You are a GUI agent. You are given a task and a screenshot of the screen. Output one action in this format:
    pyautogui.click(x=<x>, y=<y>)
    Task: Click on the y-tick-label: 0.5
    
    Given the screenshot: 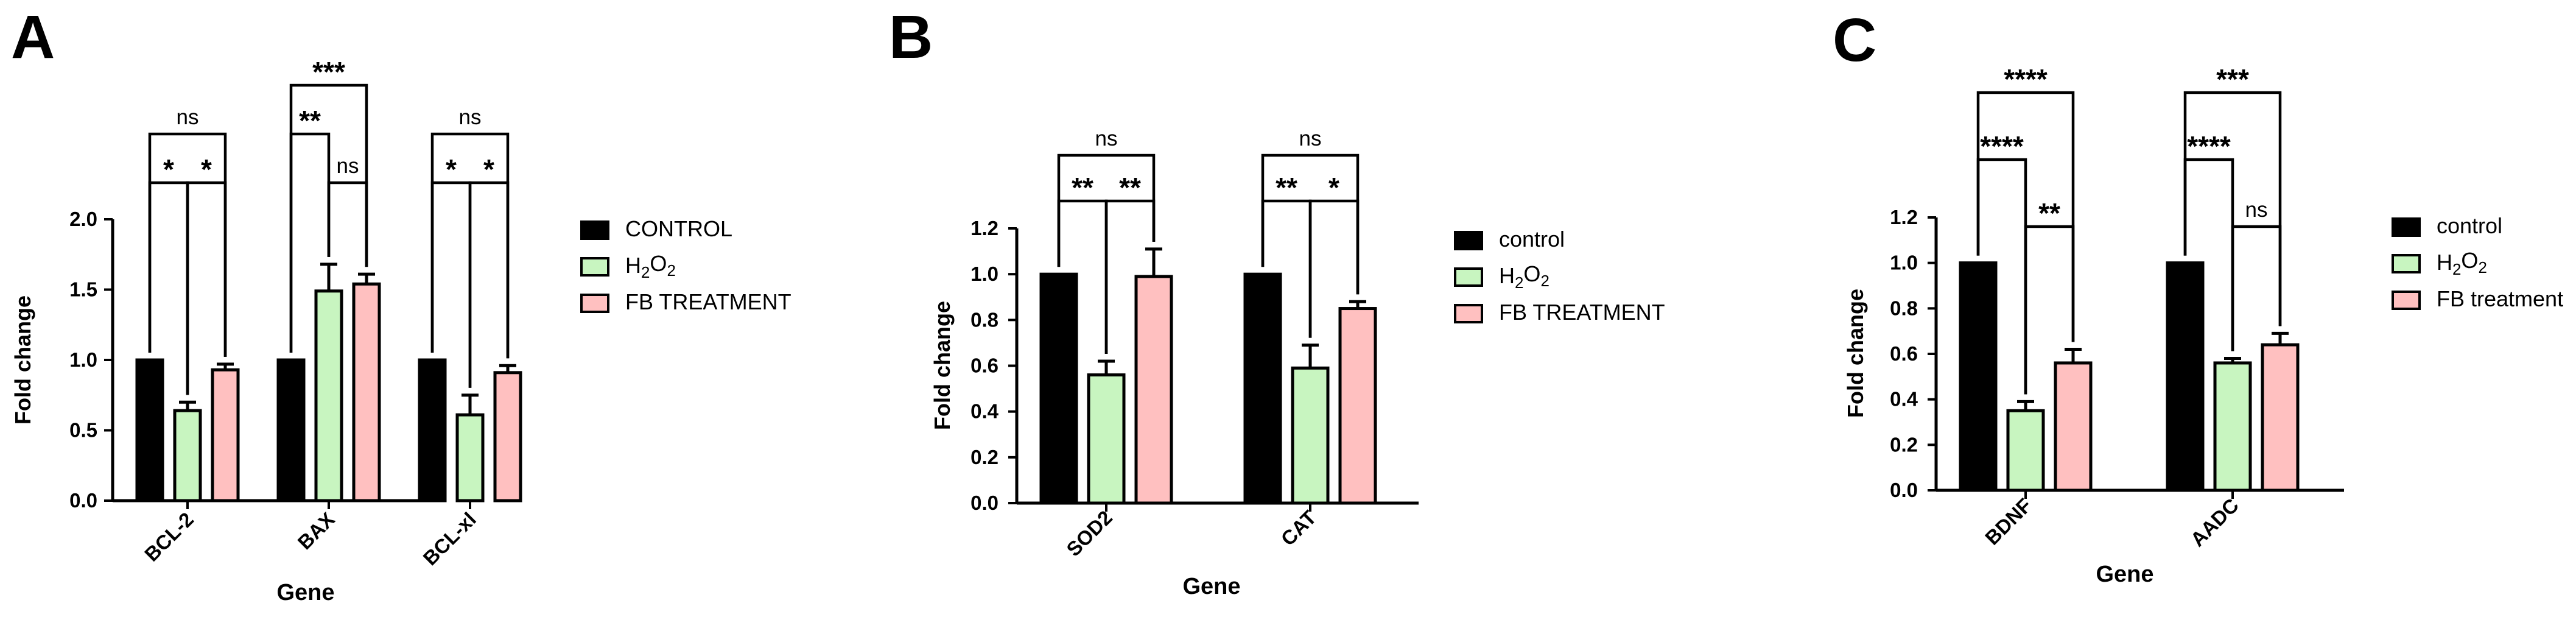 What is the action you would take?
    pyautogui.click(x=83, y=430)
    